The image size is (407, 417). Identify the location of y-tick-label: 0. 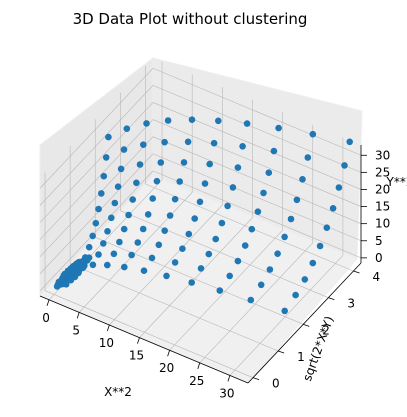
(276, 384).